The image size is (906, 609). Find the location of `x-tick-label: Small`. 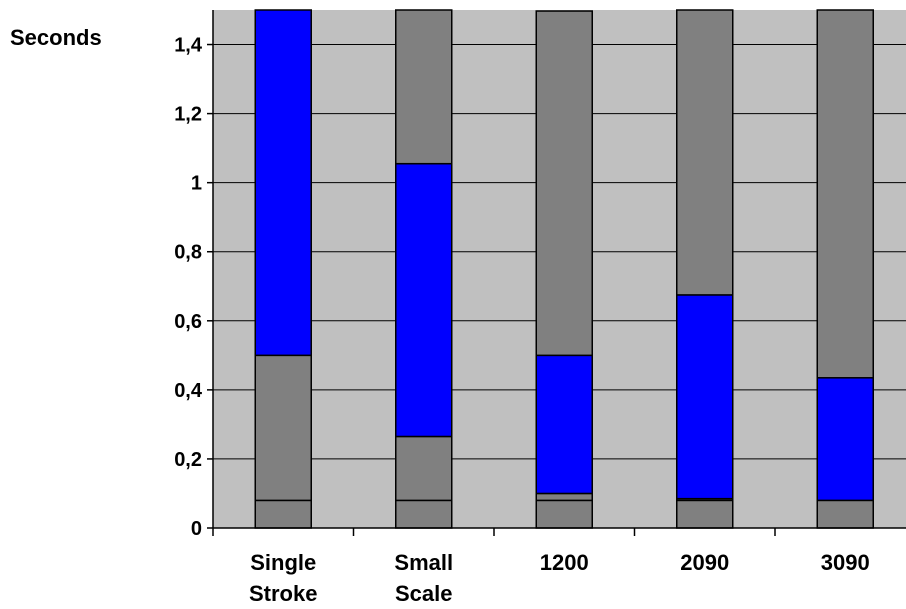

x-tick-label: Small is located at coordinates (423, 562).